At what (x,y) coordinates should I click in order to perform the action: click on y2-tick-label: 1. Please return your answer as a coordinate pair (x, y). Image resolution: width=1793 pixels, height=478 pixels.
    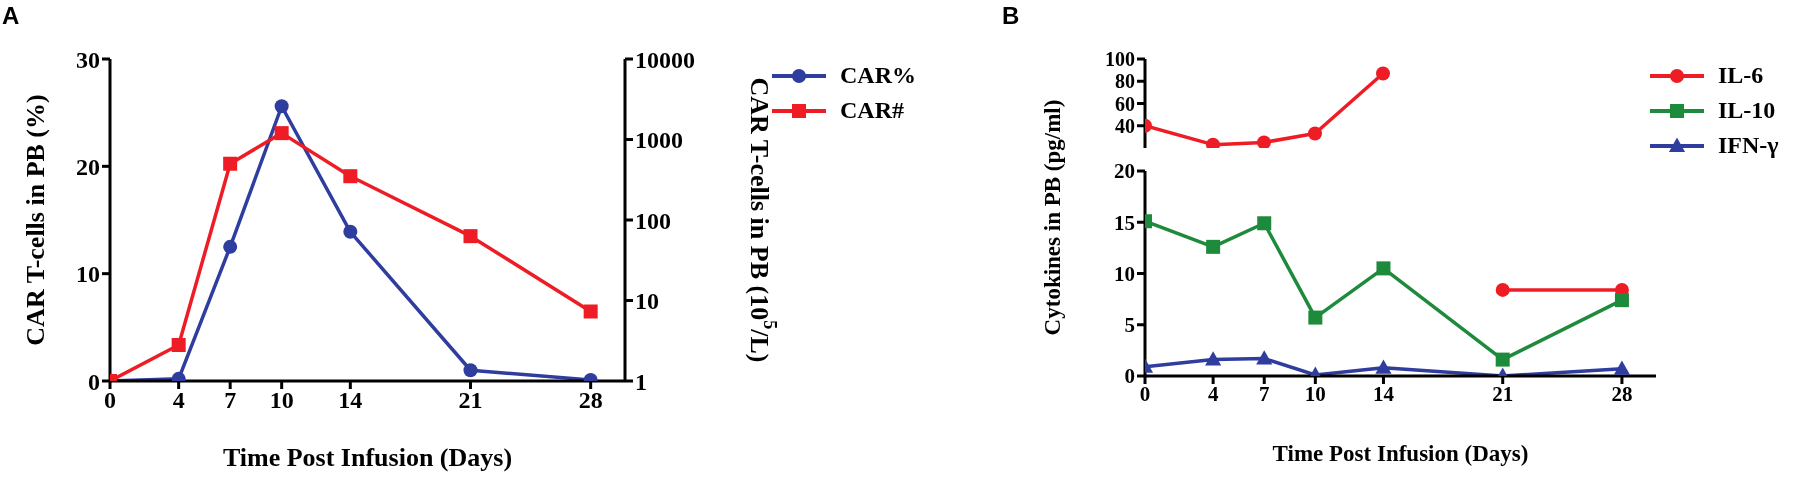
    Looking at the image, I should click on (641, 381).